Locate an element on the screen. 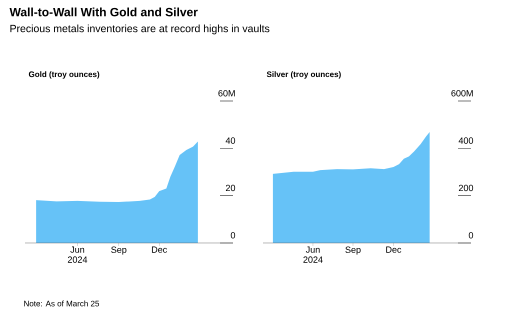  y-tick-label: 60M is located at coordinates (226, 93).